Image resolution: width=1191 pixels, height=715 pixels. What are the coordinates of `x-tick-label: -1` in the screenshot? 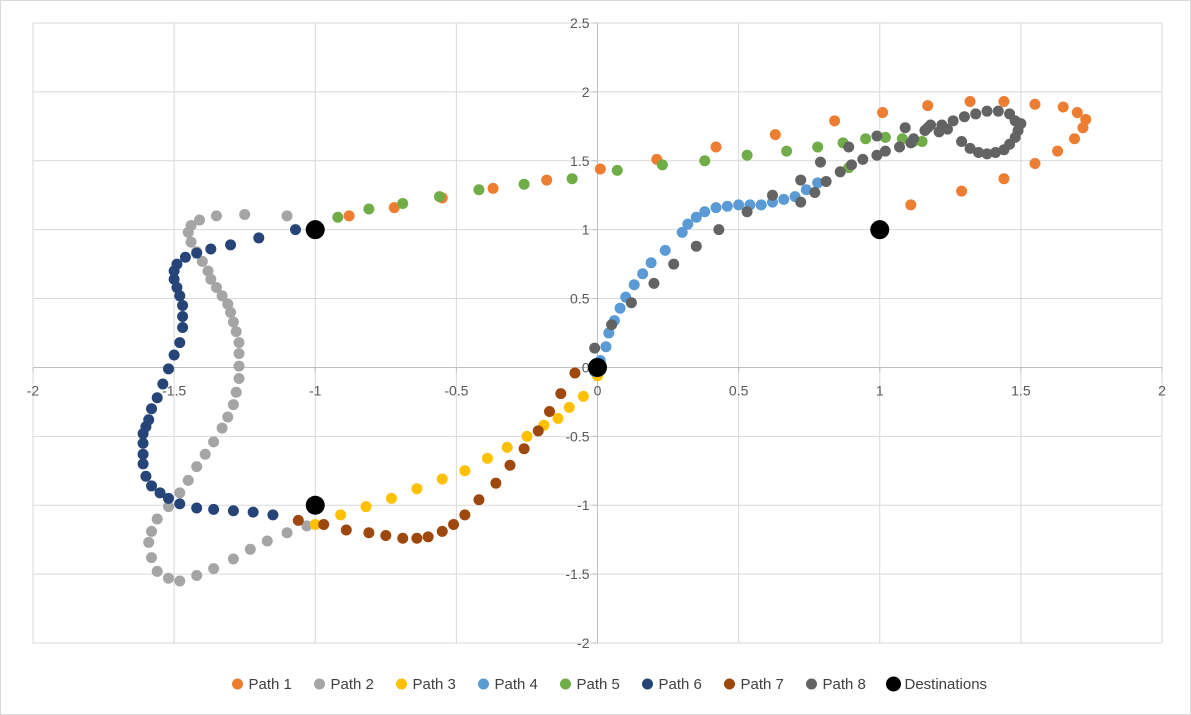 It's located at (315, 390).